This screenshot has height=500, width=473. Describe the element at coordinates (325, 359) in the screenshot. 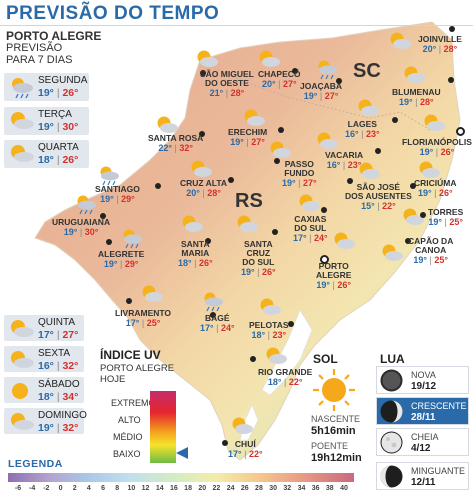

I see `sun-title: SOL` at that location.